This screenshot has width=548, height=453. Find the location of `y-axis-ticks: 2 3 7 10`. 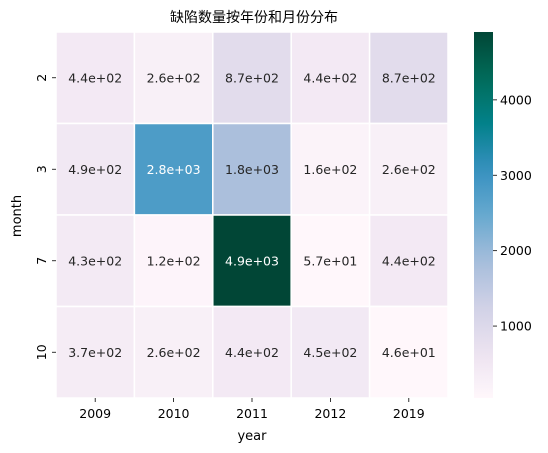

y-axis-ticks: 2 3 7 10 is located at coordinates (45, 217).